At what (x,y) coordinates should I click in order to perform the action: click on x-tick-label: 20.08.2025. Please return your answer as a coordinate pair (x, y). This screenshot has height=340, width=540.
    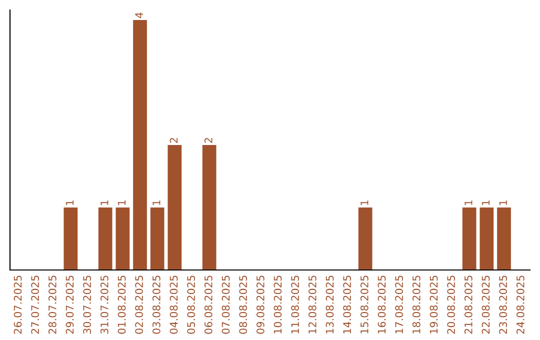
    Looking at the image, I should click on (451, 305).